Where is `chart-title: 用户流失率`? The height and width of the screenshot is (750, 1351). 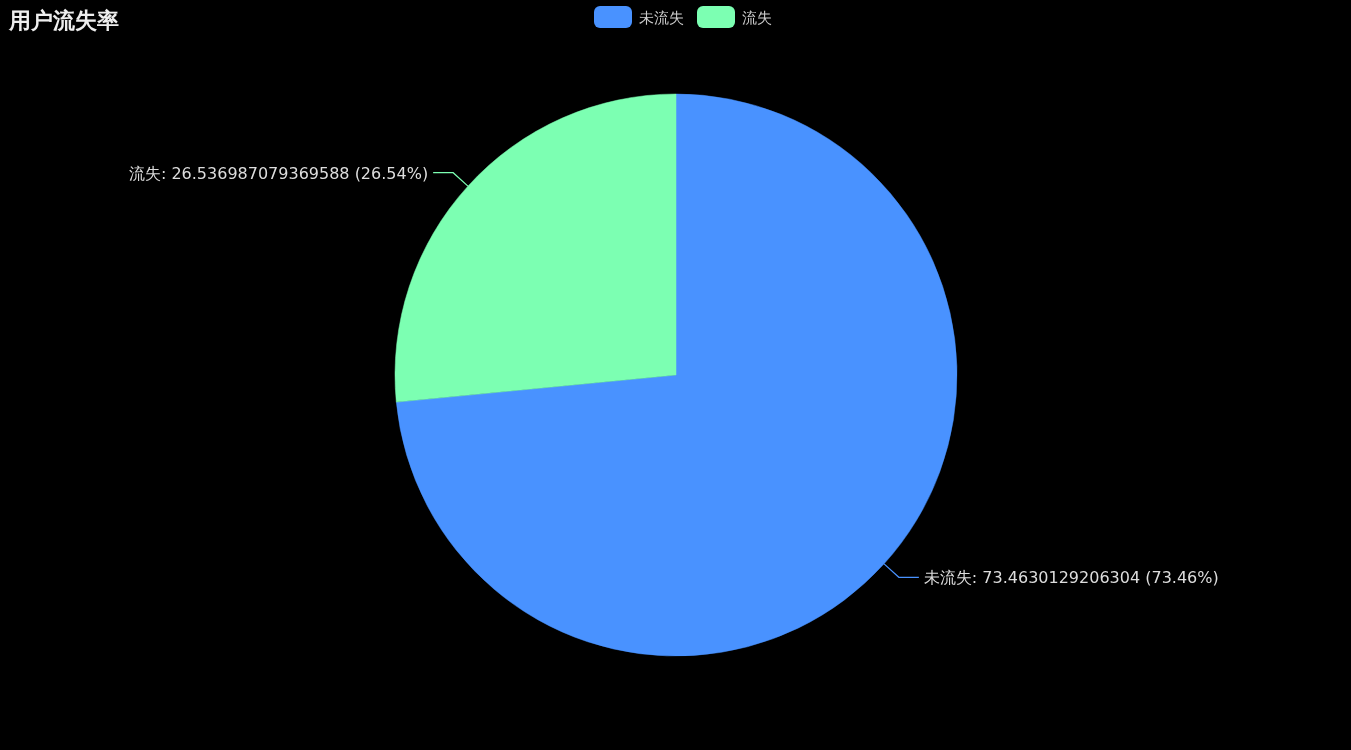 chart-title: 用户流失率 is located at coordinates (63, 20).